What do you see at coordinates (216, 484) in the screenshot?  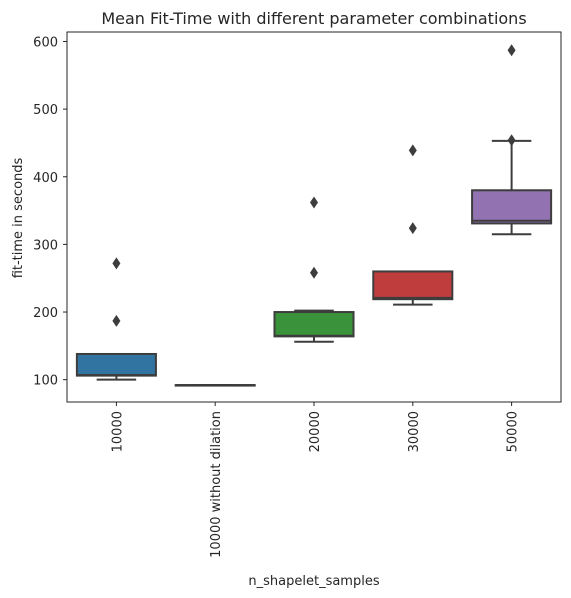 I see `x-tick-label: 10000 without dilation` at bounding box center [216, 484].